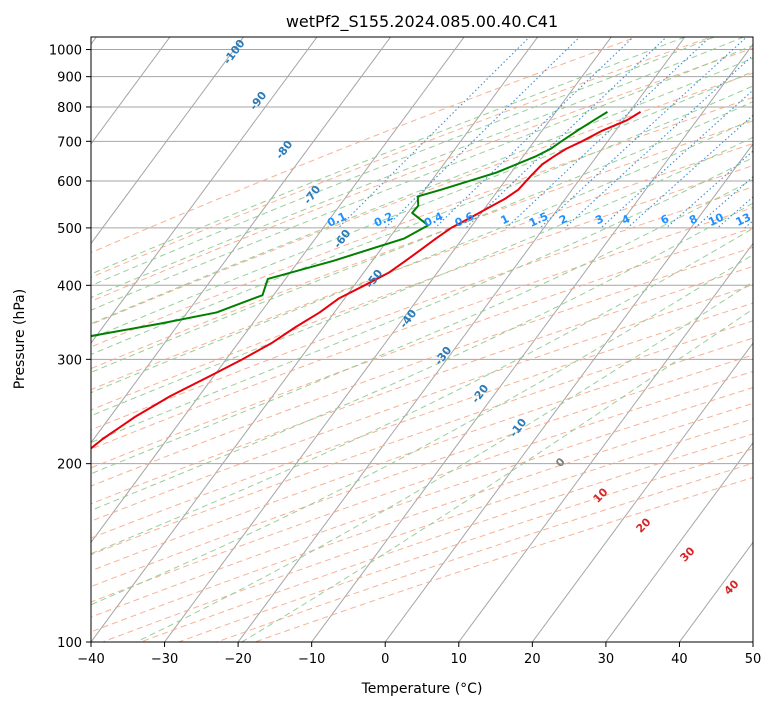 The image size is (775, 708). Describe the element at coordinates (65, 51) in the screenshot. I see `y-tick-label: 1000` at that location.